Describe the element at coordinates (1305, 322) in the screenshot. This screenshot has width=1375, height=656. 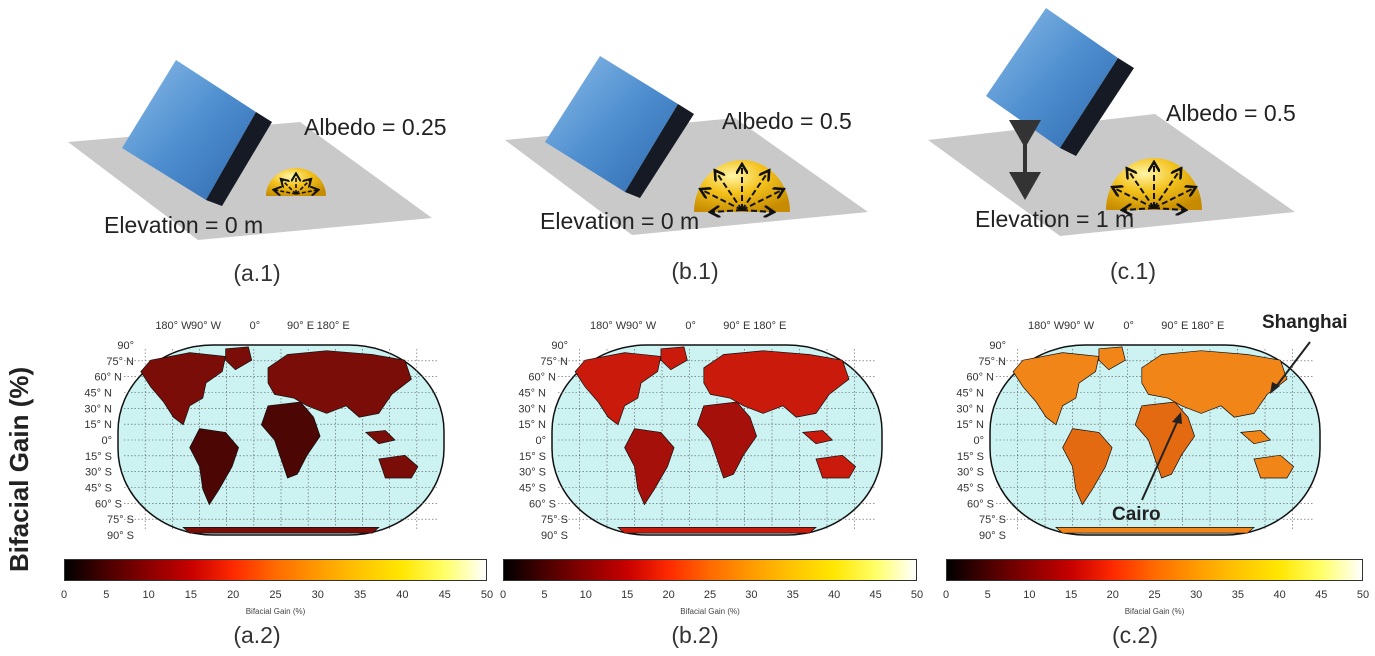
I see `shanghai-label: Shanghai` at that location.